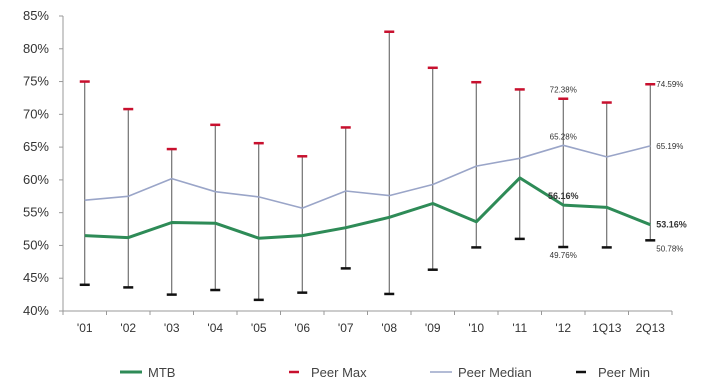 This screenshot has width=707, height=385. I want to click on legend-item: Peer Median, so click(481, 372).